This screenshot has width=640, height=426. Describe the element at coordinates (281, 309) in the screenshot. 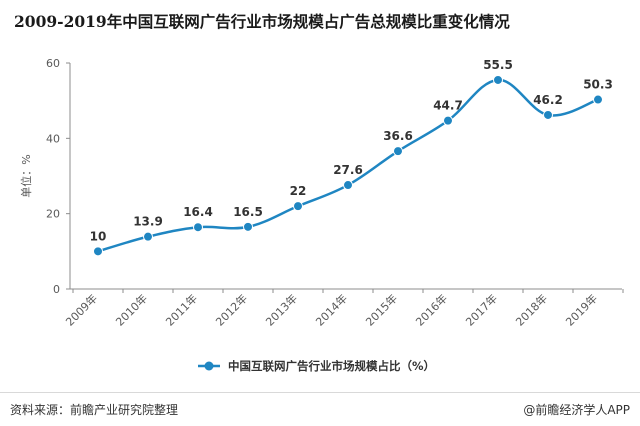

I see `x-tick-label: 2013年` at that location.